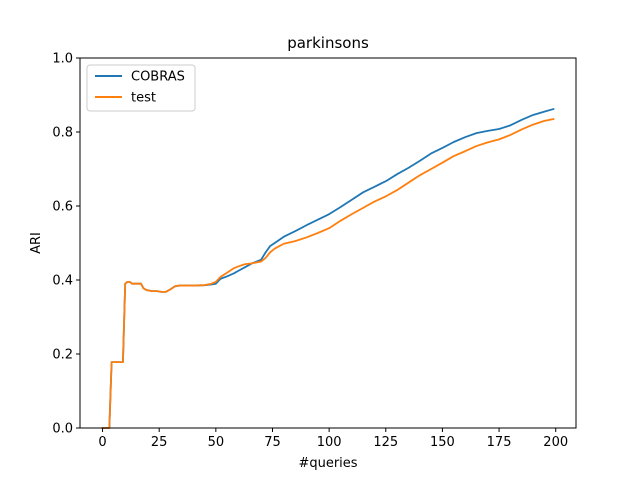 The height and width of the screenshot is (480, 640). Describe the element at coordinates (327, 463) in the screenshot. I see `x-axis-label: #queries` at that location.